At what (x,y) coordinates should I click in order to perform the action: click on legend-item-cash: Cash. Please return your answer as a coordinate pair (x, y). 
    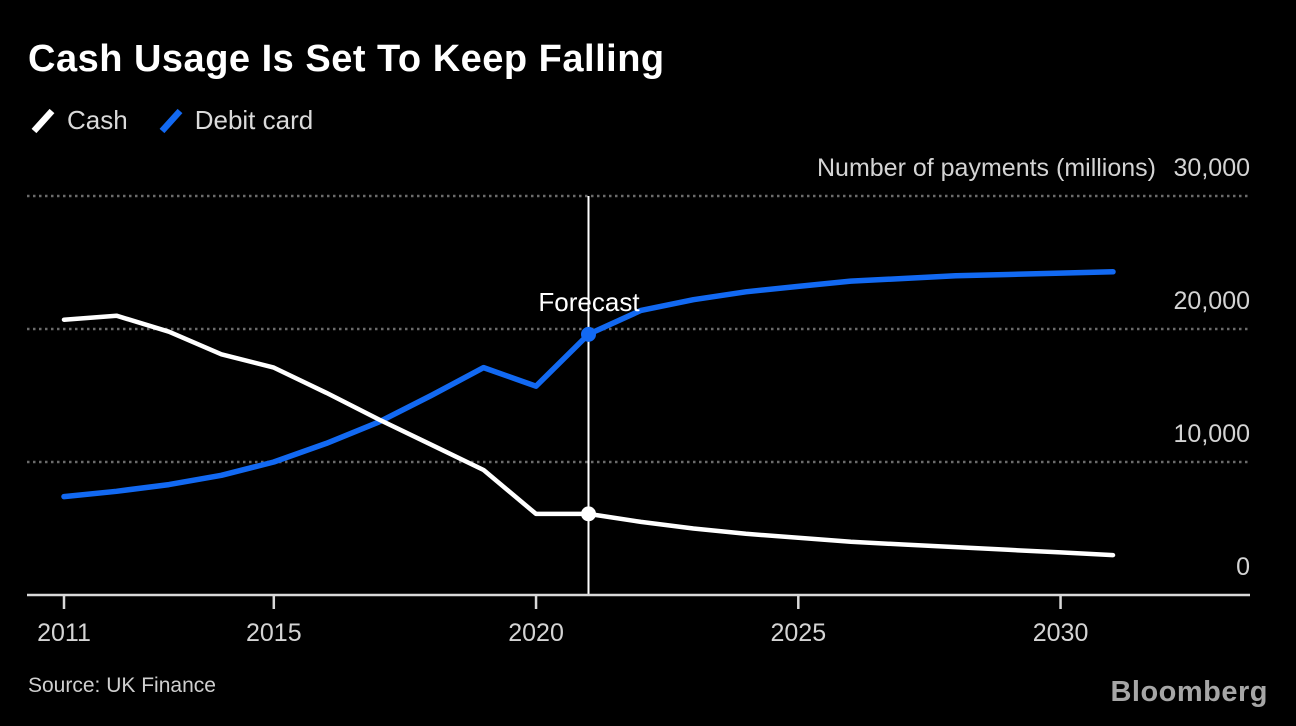
    Looking at the image, I should click on (79, 120).